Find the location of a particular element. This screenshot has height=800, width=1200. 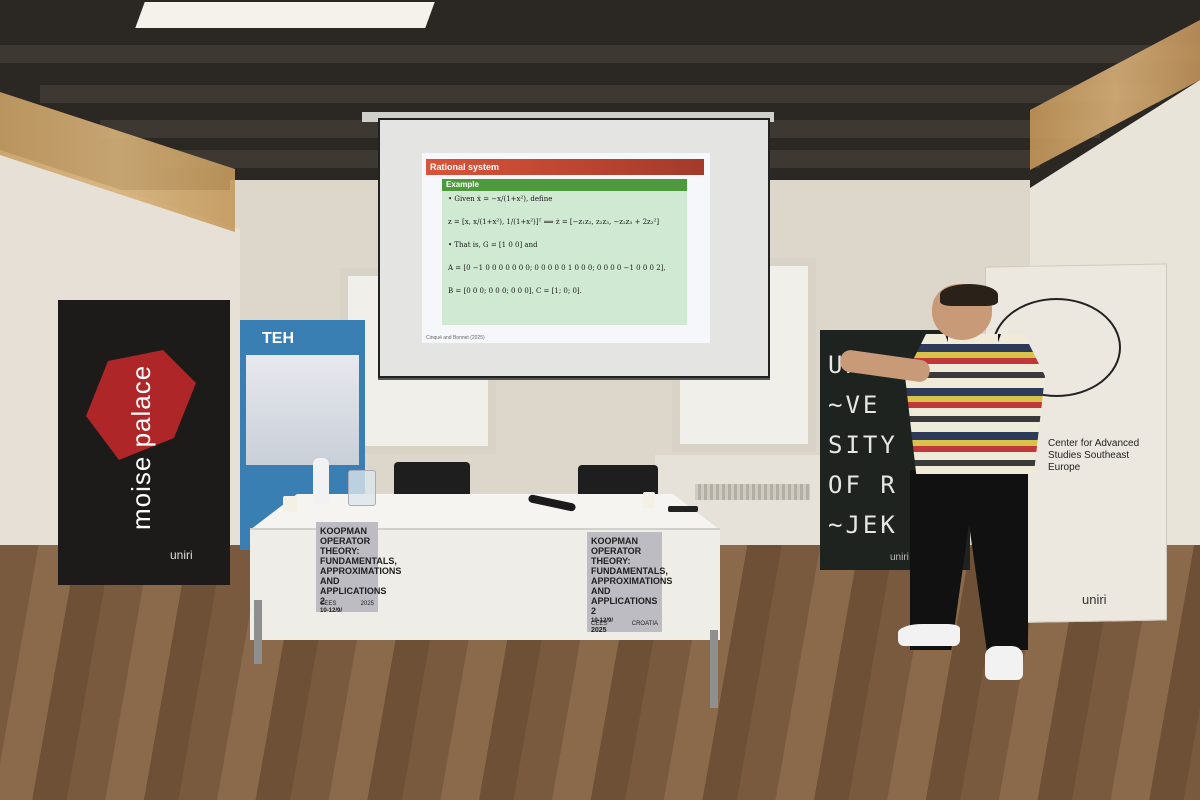

uniri-banner-logo: uniri is located at coordinates (899, 557).